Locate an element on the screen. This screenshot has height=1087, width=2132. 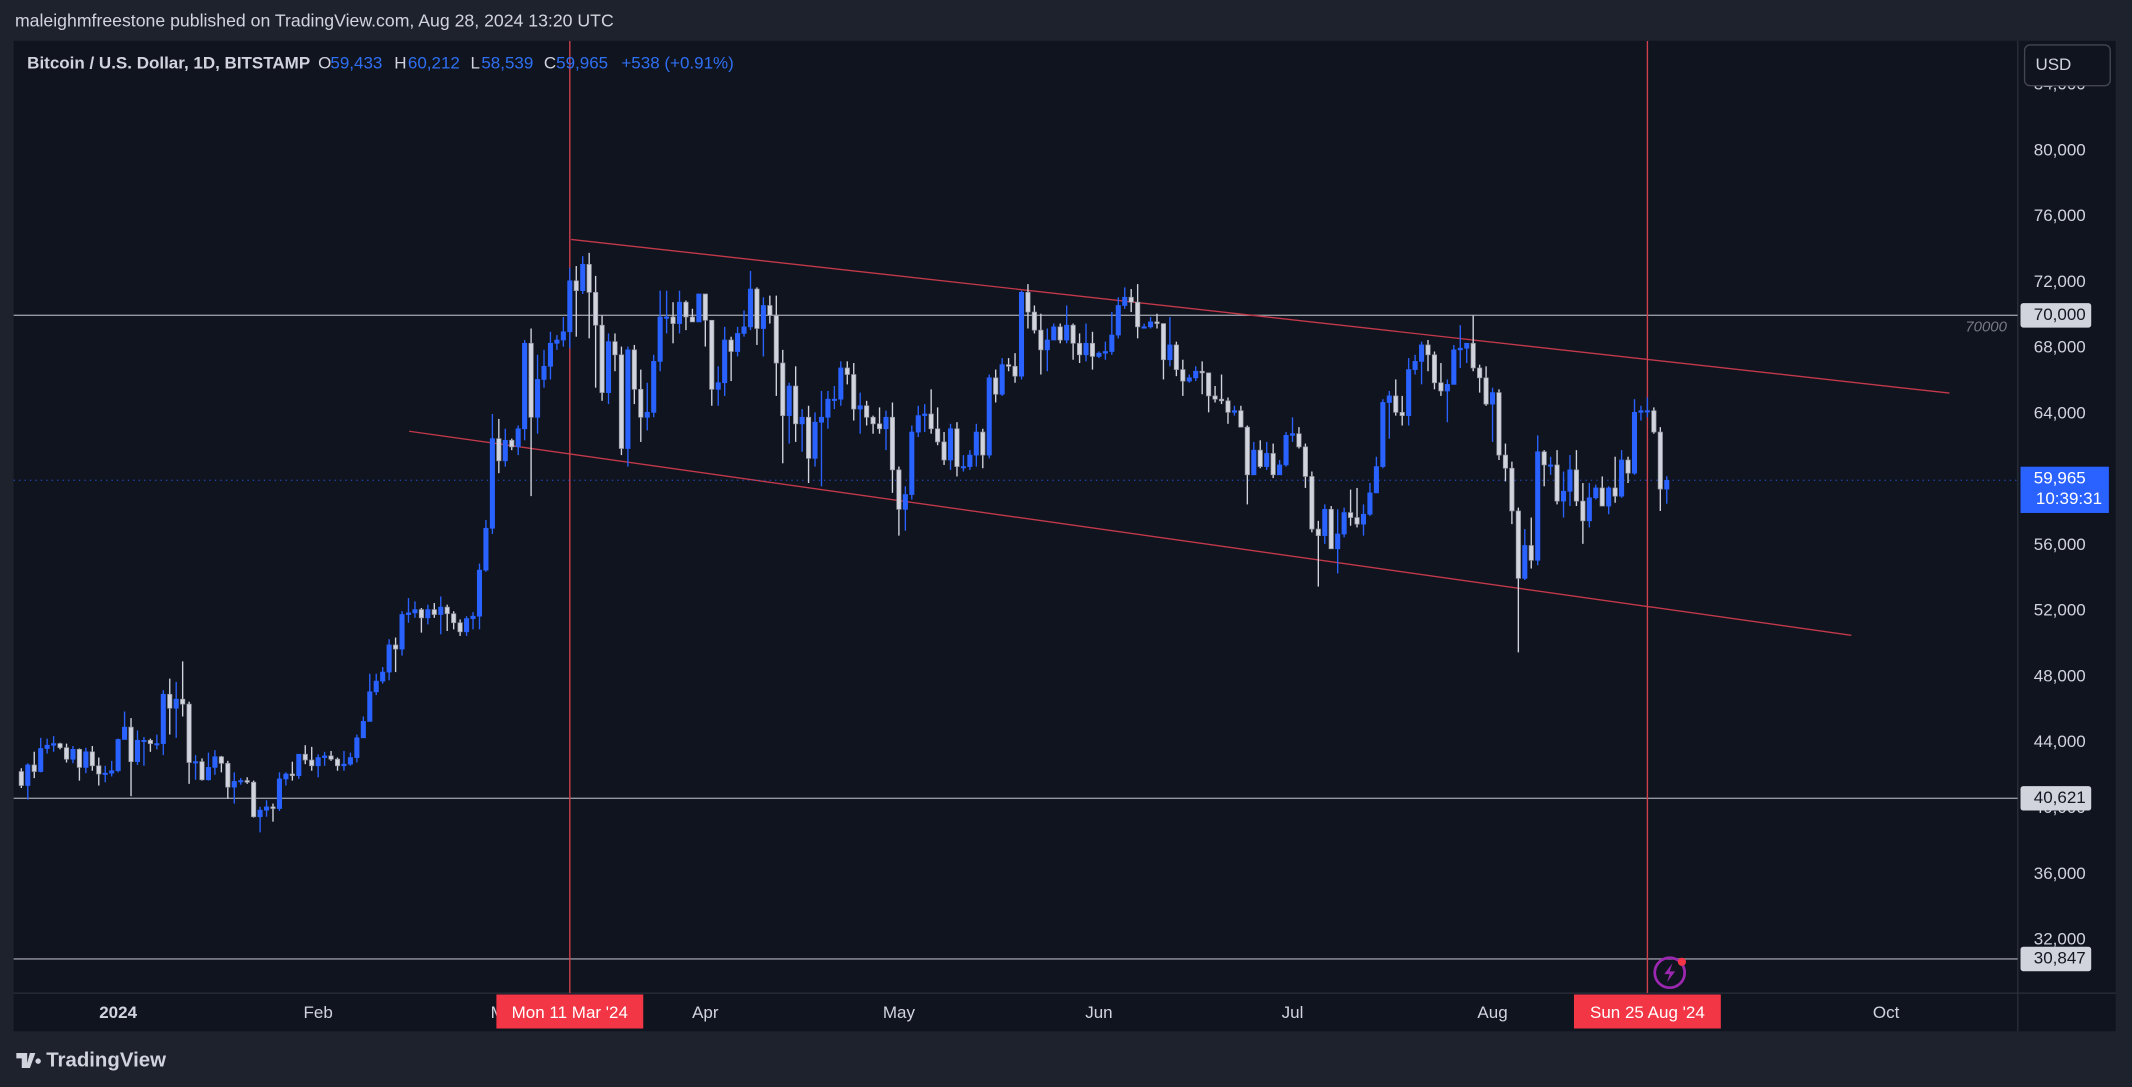
alert-icon is located at coordinates (1670, 973).